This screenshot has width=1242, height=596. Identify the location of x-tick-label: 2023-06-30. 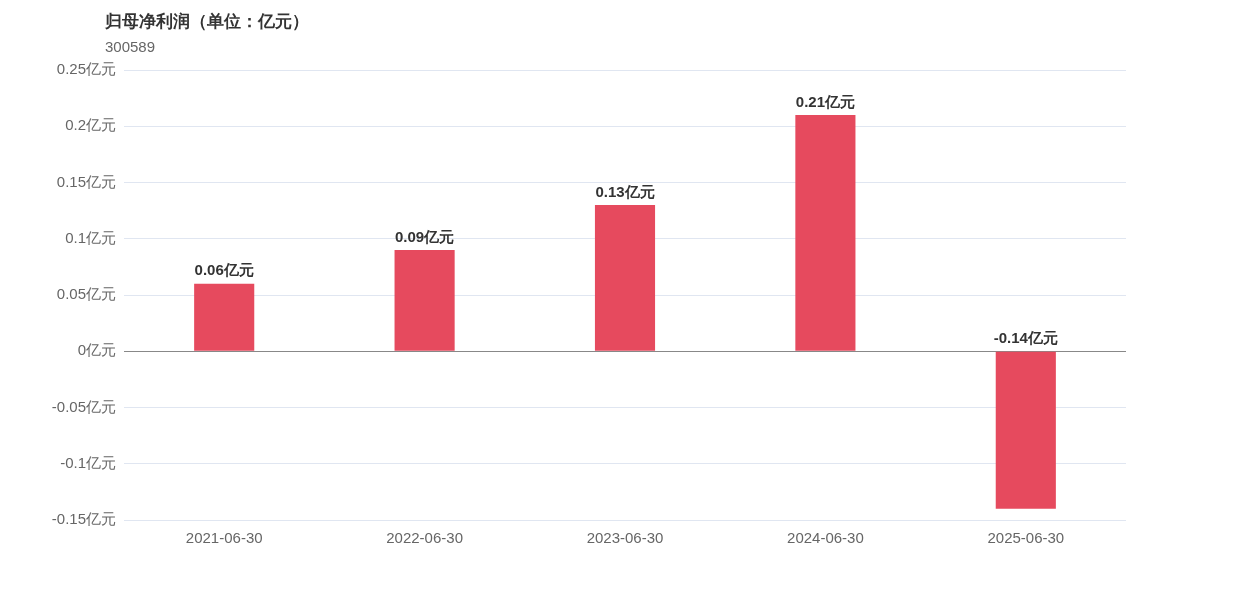
(625, 538).